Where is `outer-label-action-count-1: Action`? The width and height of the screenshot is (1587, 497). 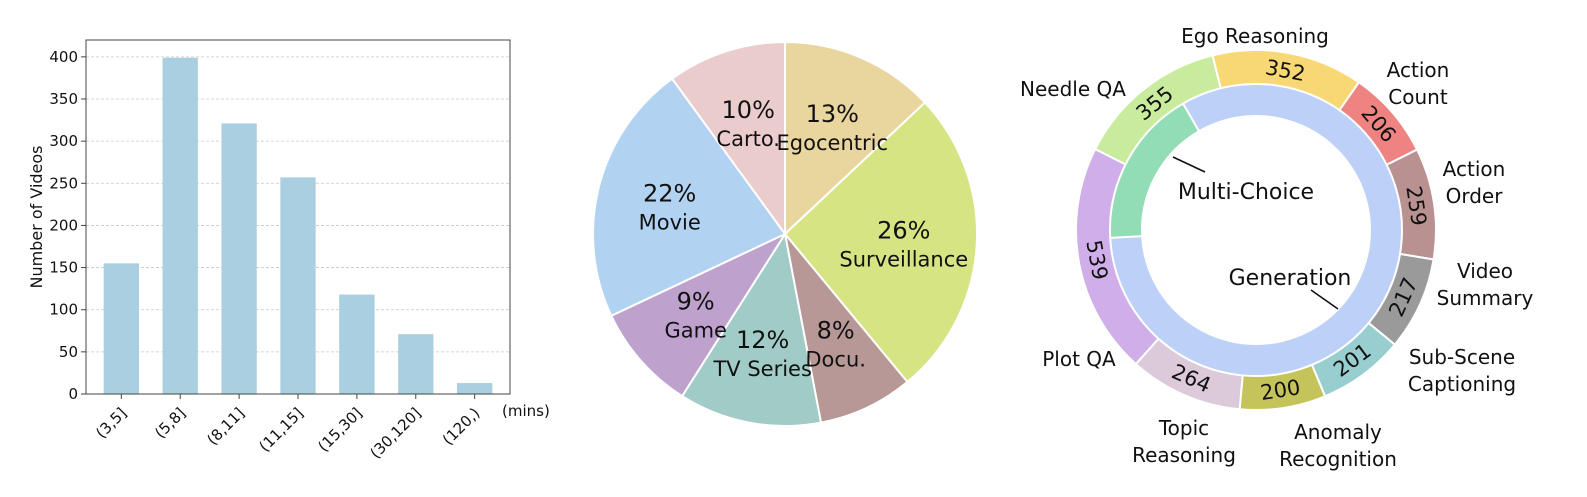
outer-label-action-count-1: Action is located at coordinates (1418, 70).